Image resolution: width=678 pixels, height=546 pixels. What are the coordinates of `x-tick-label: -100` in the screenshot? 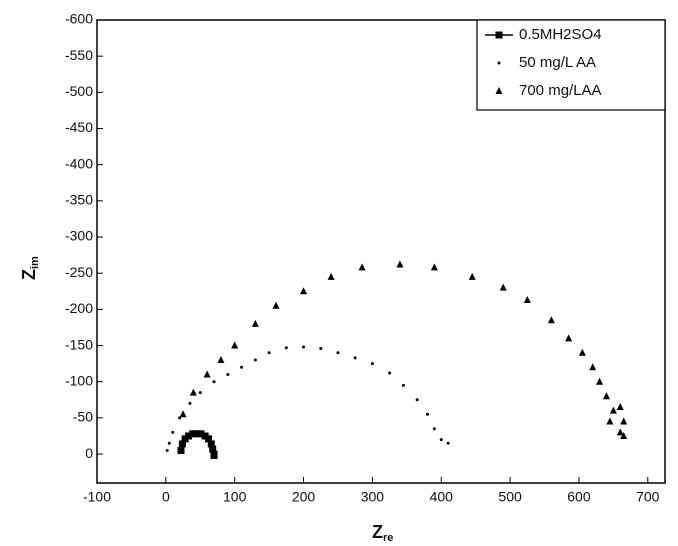 It's located at (97, 497).